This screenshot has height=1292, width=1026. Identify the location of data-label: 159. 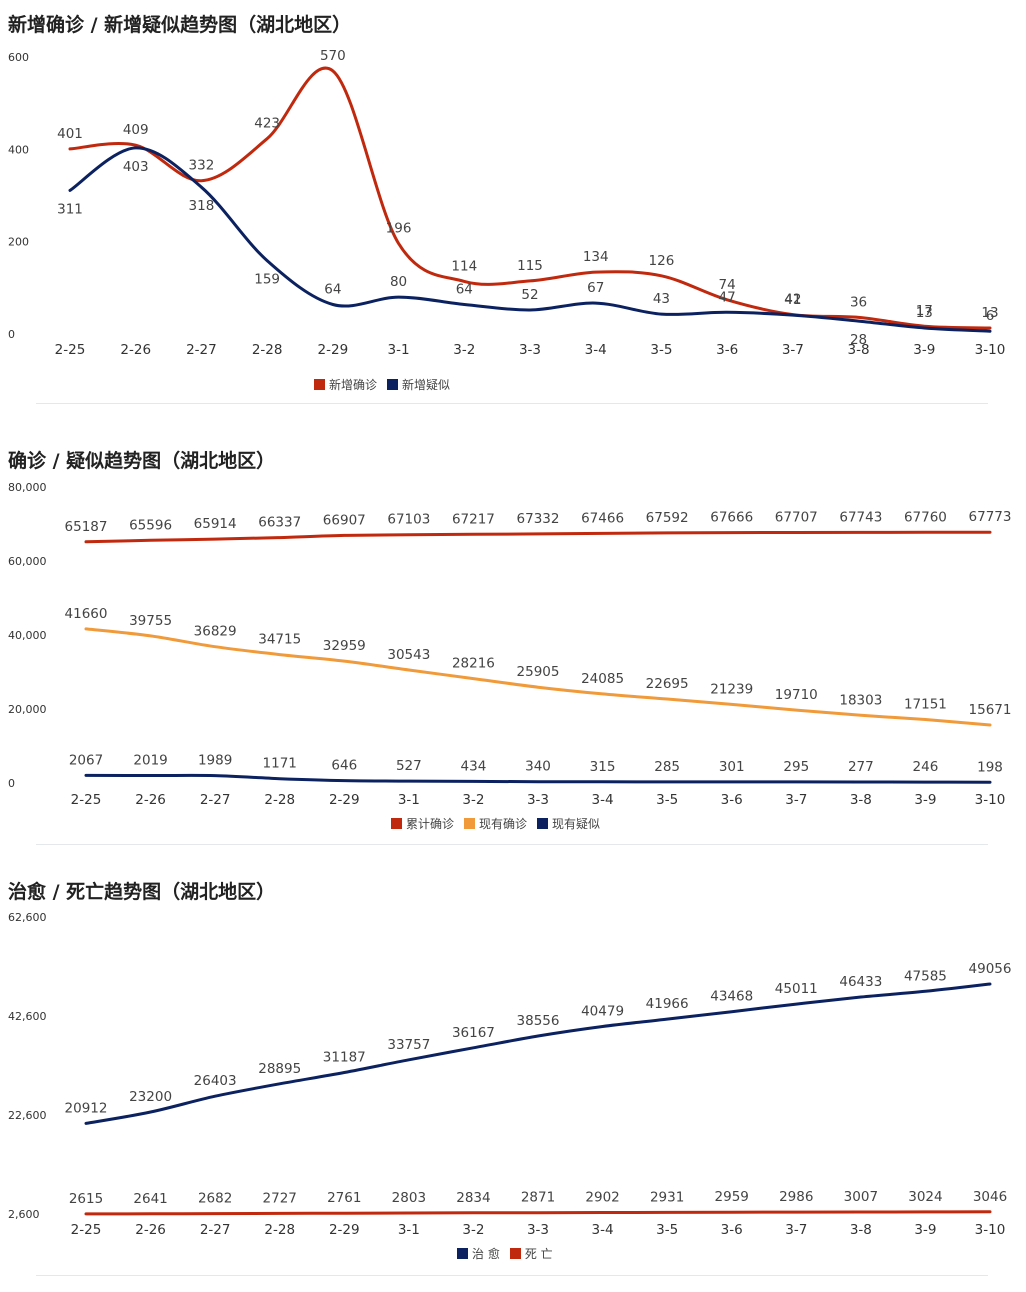
(267, 280).